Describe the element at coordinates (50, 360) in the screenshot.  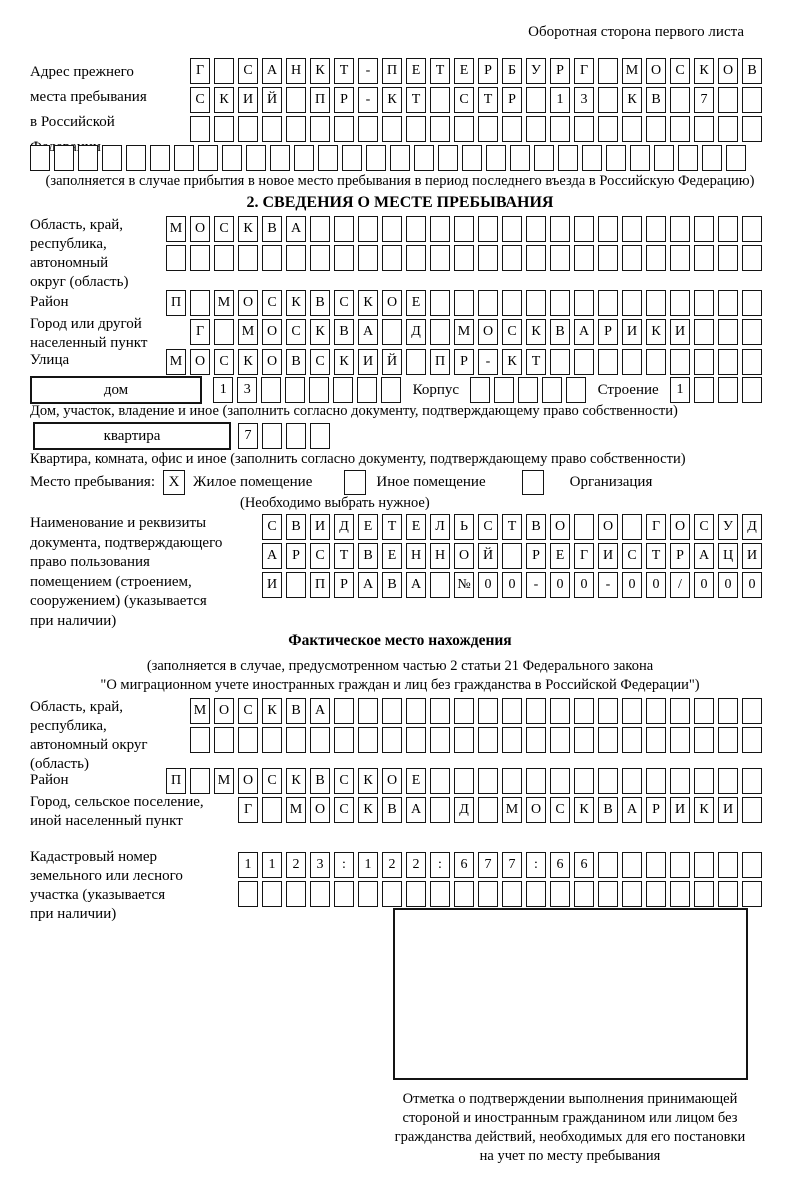
I see `street-label: Улица` at that location.